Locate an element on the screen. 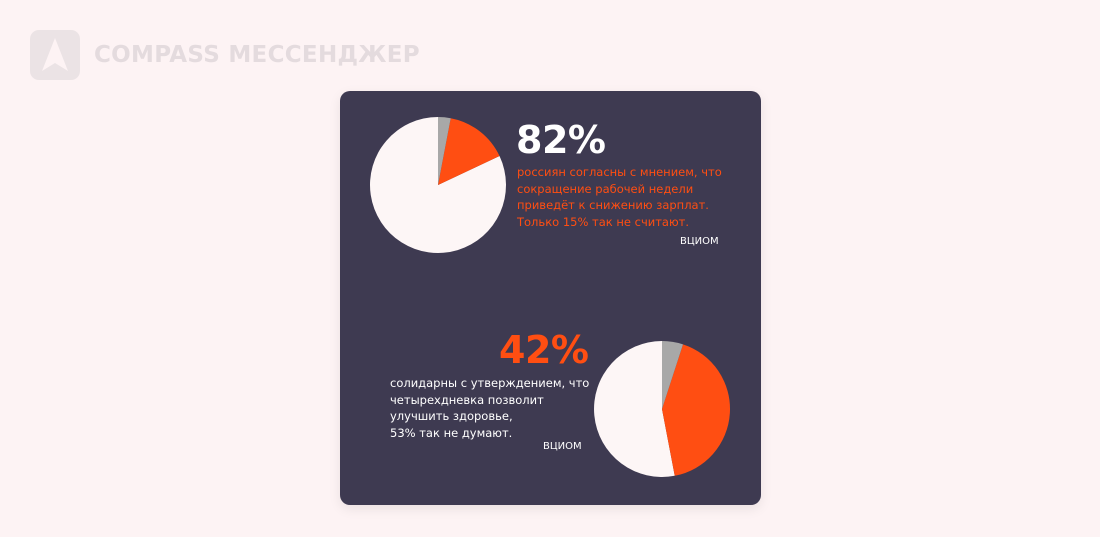 Image resolution: width=1100 pixels, height=537 pixels. stat-caption-line: Только 15% так не считают. is located at coordinates (603, 221).